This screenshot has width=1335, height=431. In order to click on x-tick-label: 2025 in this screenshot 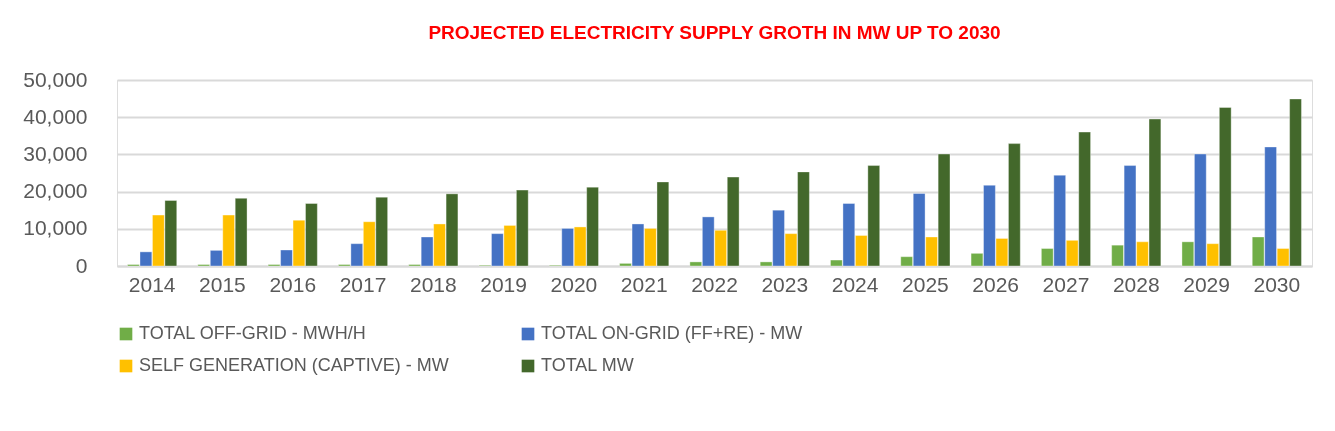, I will do `click(925, 284)`.